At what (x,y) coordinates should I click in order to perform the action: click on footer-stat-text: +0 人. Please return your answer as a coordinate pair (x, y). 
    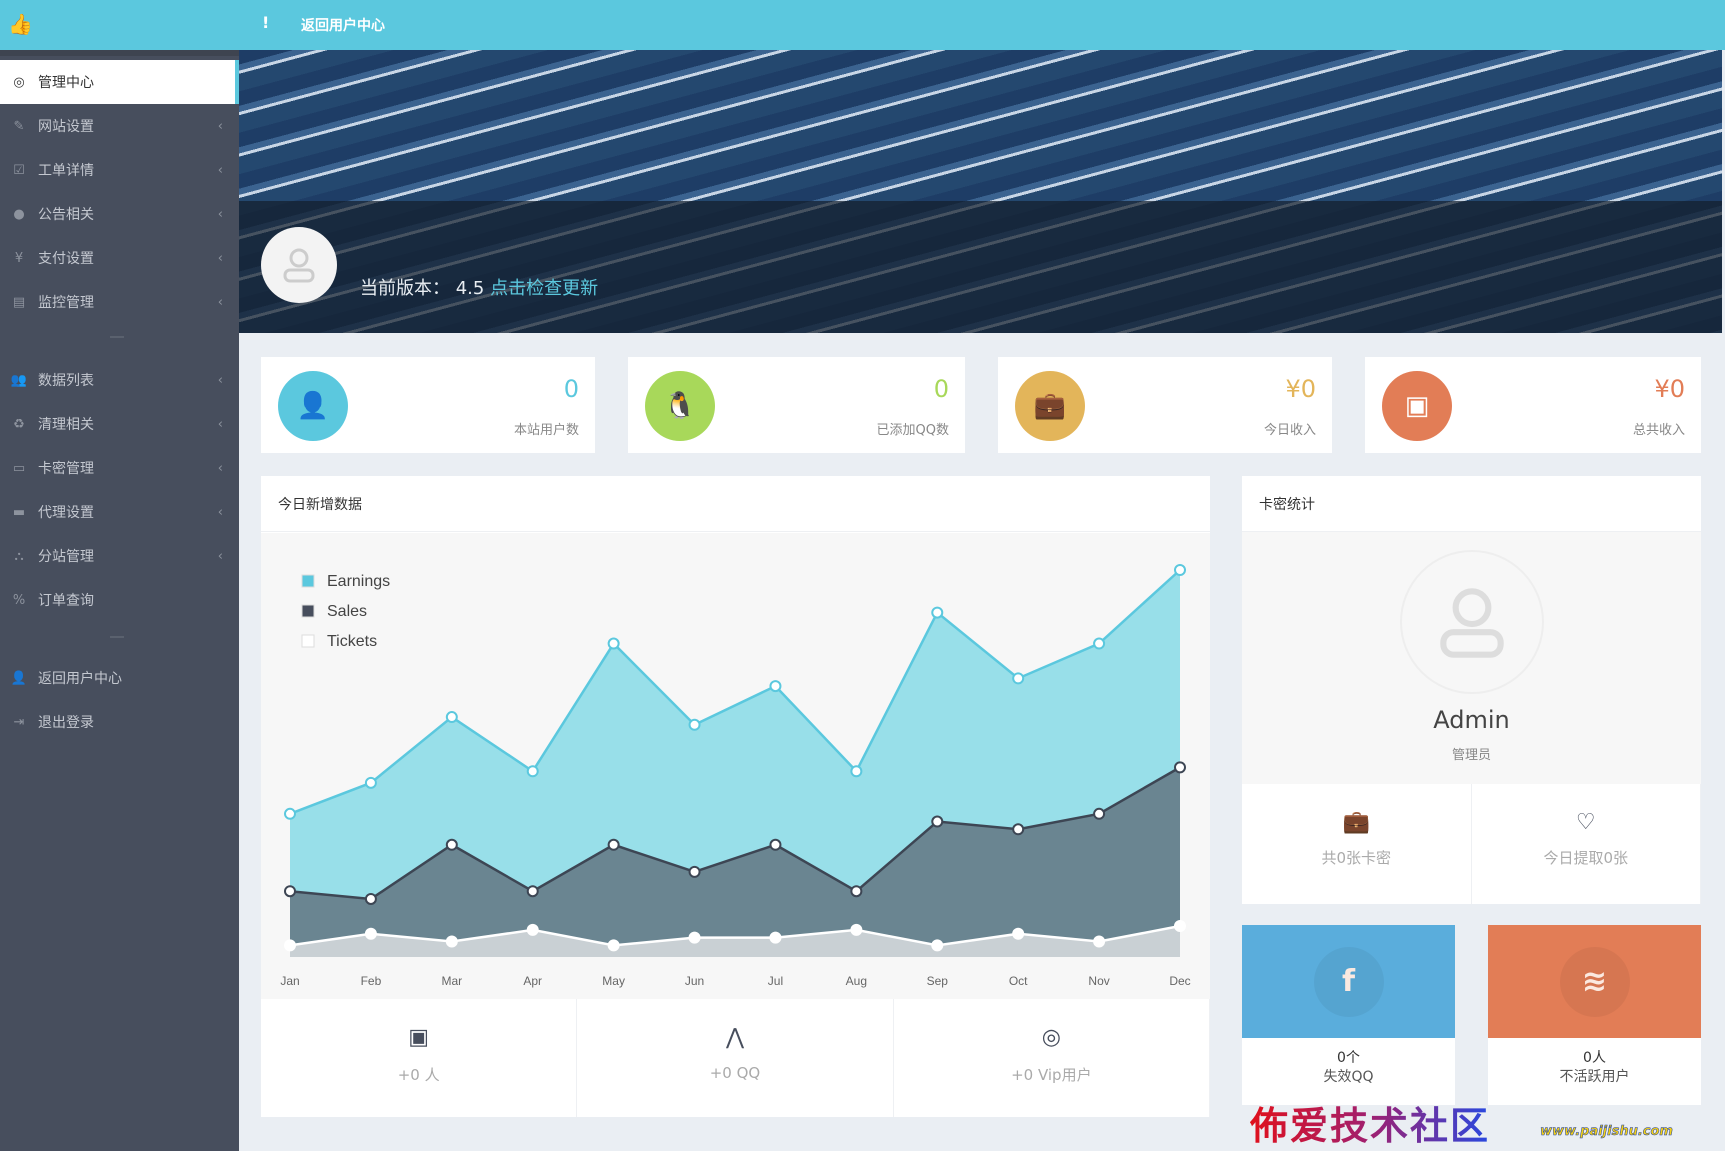
    Looking at the image, I should click on (418, 1075).